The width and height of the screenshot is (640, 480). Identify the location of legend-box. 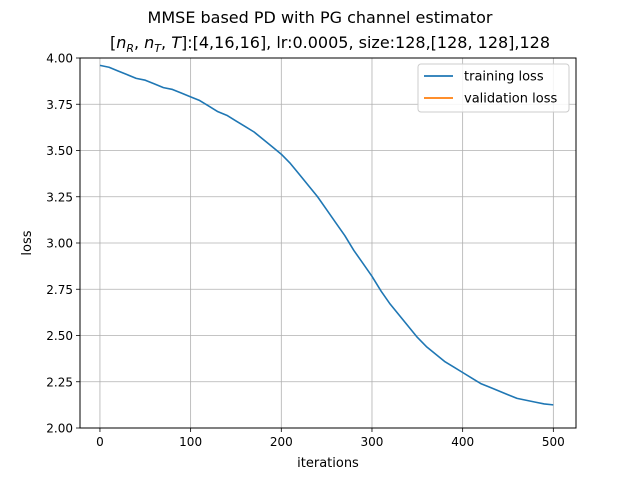
(493, 88).